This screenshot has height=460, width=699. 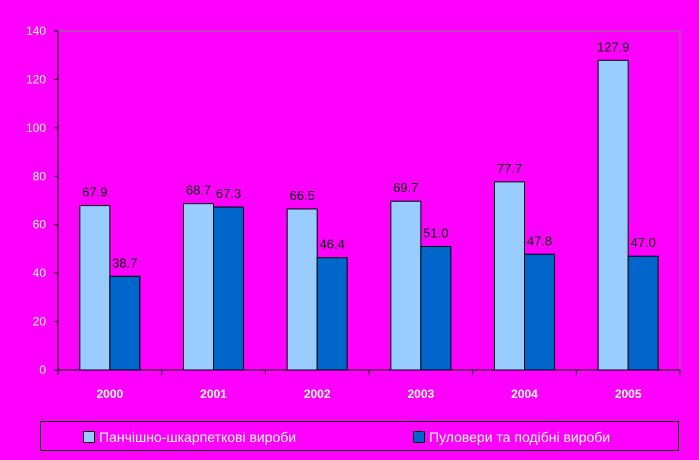 I want to click on legend-item-series-2: Пуловери та подібні вироби, so click(x=511, y=437).